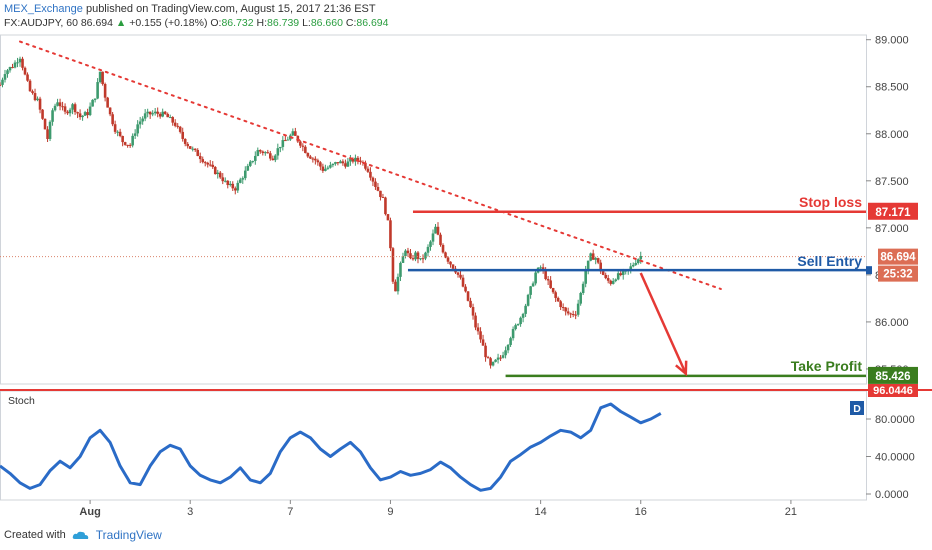 This screenshot has height=550, width=932. What do you see at coordinates (892, 41) in the screenshot?
I see `price-tick-label: 89.000` at bounding box center [892, 41].